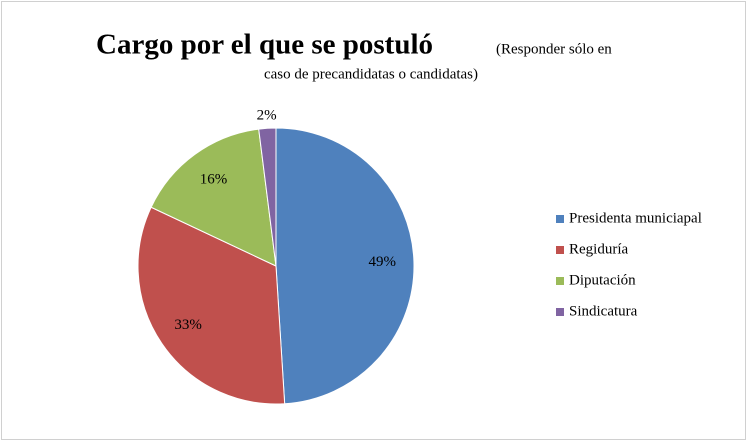  Describe the element at coordinates (598, 249) in the screenshot. I see `legend-label: Regiduría` at that location.